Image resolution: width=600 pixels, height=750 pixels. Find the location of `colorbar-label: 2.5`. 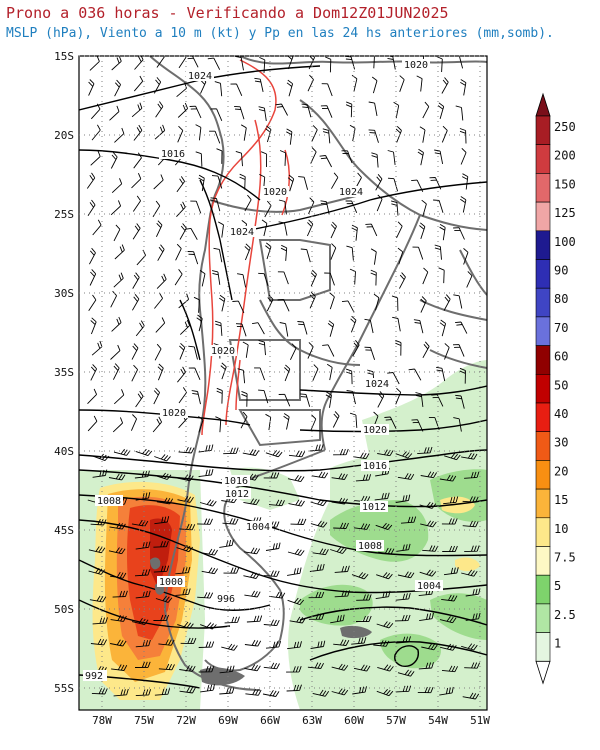

colorbar-label: 2.5 is located at coordinates (565, 615).